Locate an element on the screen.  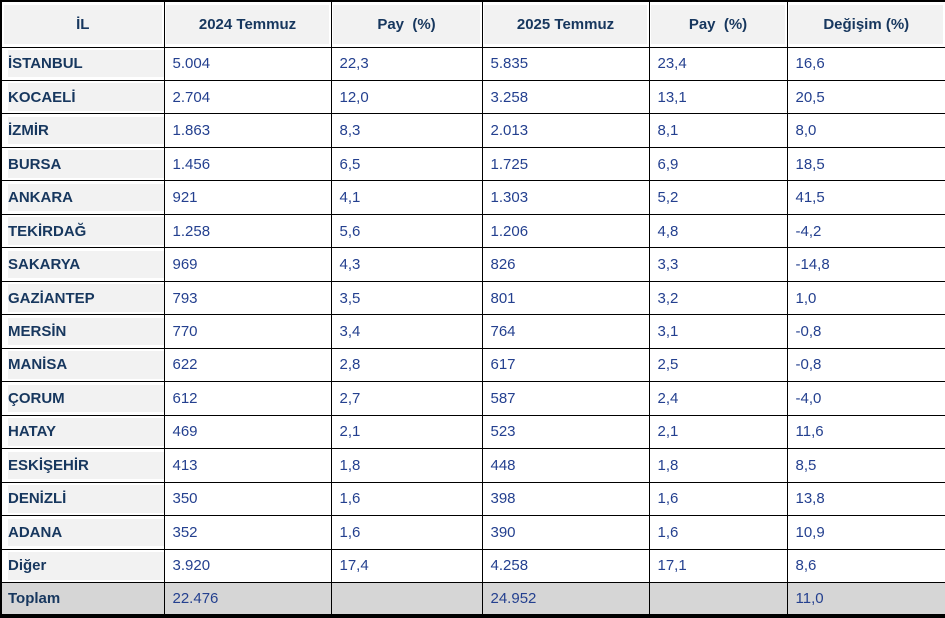
cell-2024: 1.863 is located at coordinates (247, 130).